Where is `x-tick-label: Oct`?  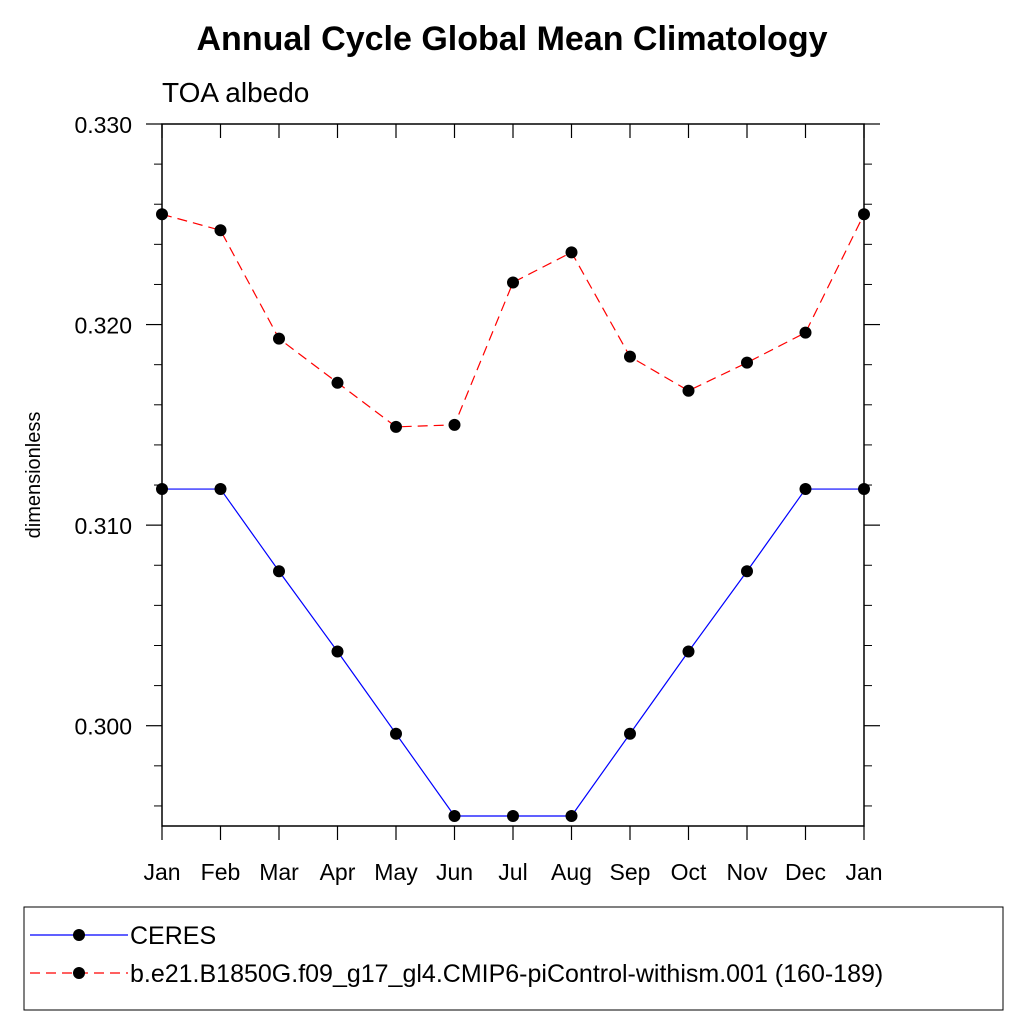
x-tick-label: Oct is located at coordinates (689, 872).